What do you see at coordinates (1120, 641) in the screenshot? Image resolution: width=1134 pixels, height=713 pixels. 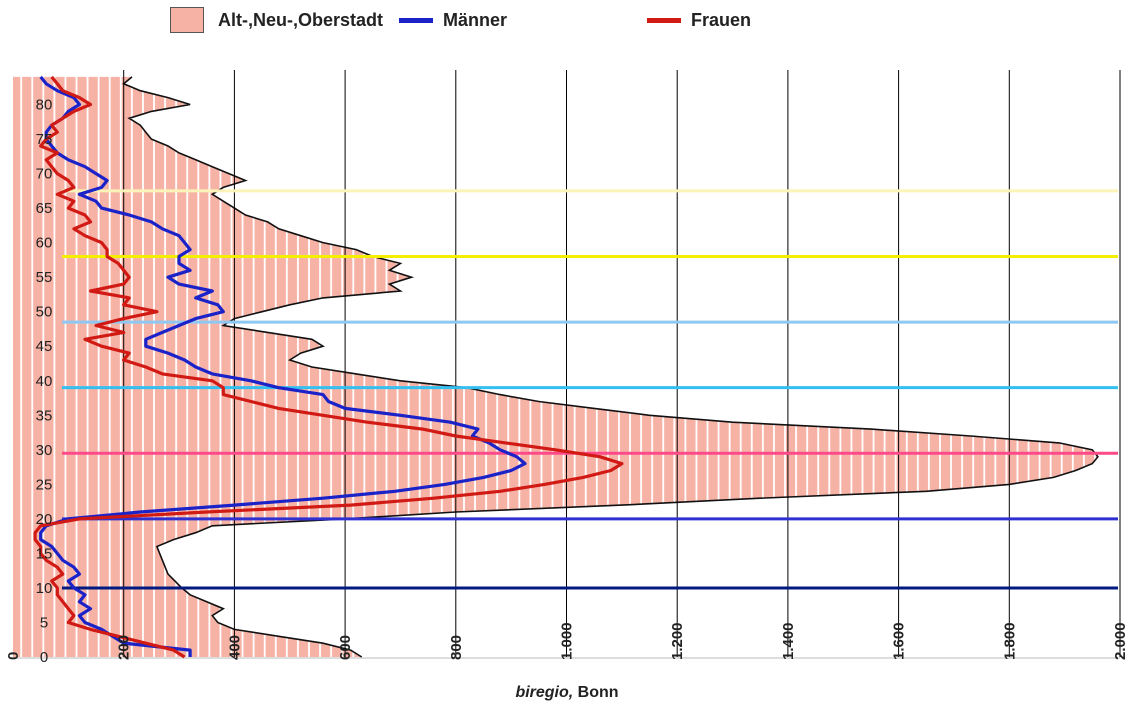 I see `x-tick-label: 2.000` at bounding box center [1120, 641].